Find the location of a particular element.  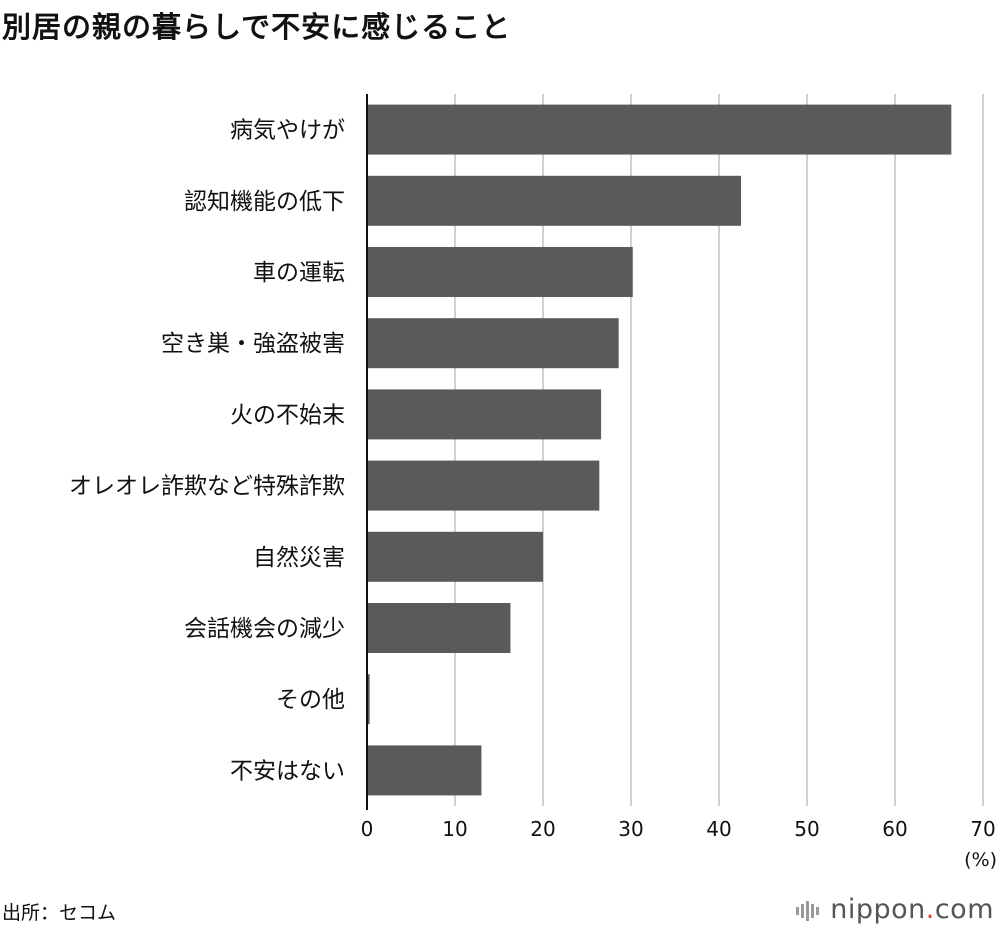

category-label: 会話機会の減少 is located at coordinates (264, 629).